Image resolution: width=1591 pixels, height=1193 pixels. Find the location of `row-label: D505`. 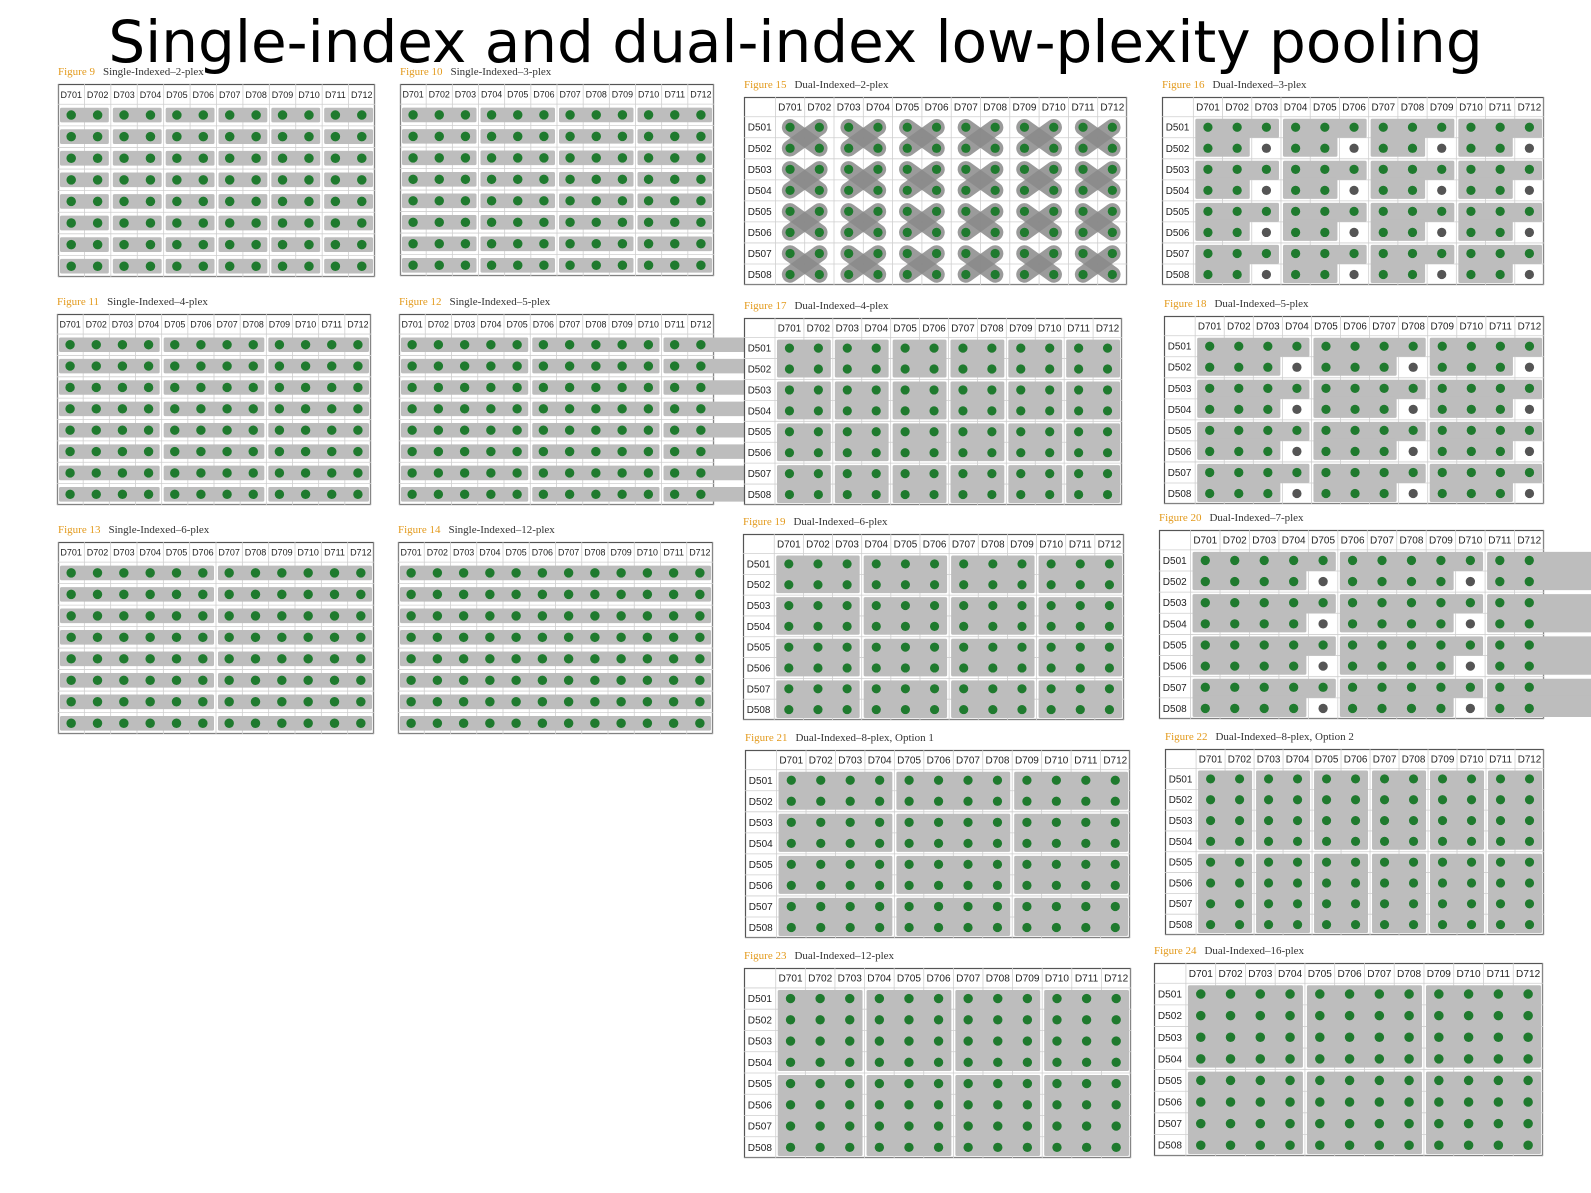

row-label: D505 is located at coordinates (1178, 212).